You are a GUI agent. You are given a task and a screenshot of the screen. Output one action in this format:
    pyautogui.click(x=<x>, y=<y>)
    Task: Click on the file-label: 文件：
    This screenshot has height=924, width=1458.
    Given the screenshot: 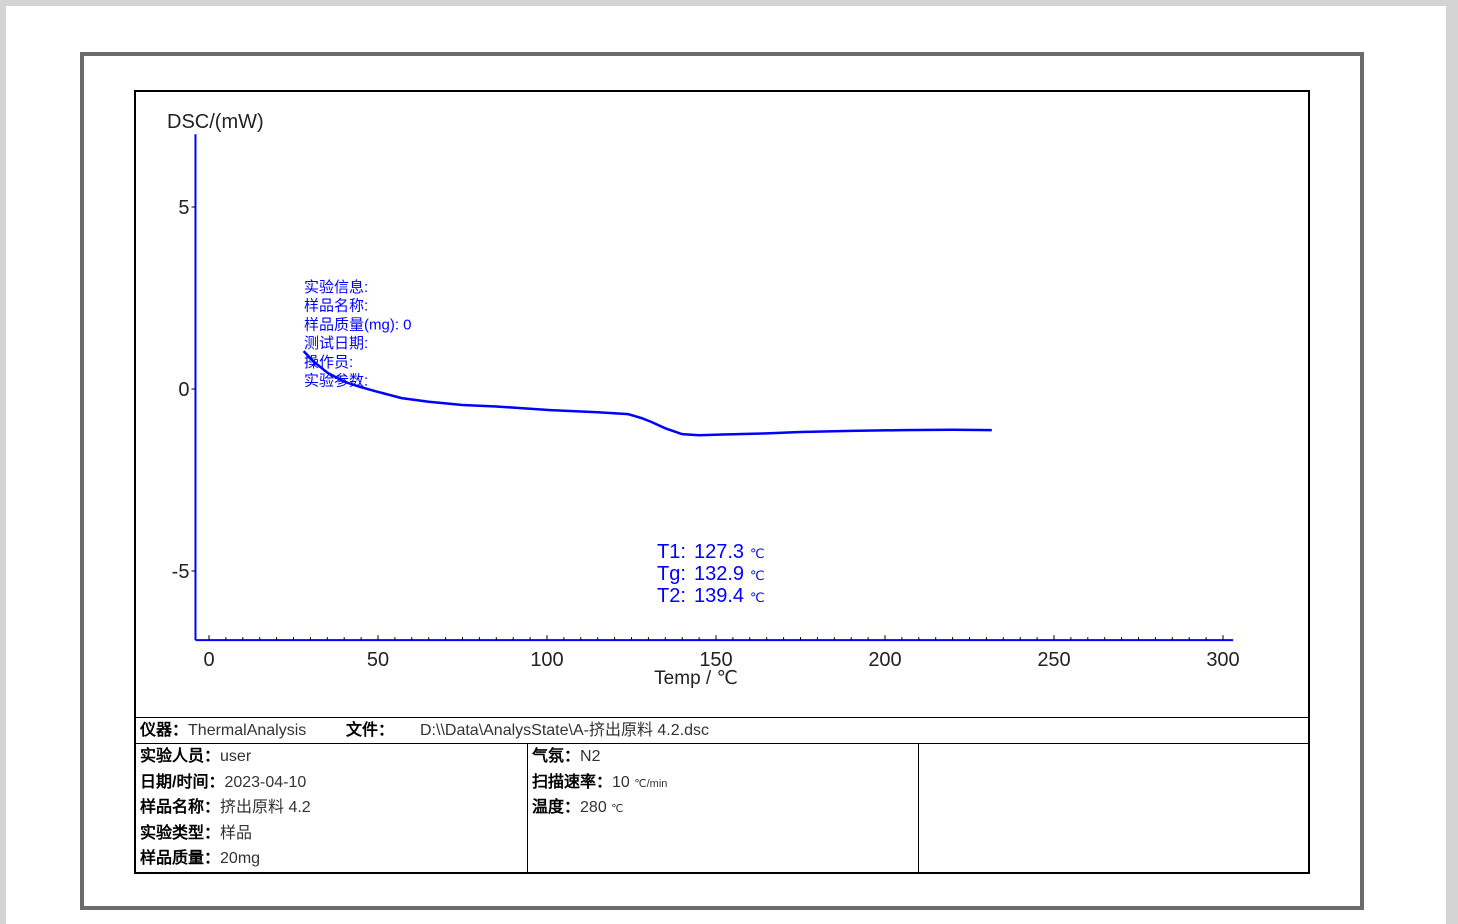 What is the action you would take?
    pyautogui.click(x=370, y=730)
    